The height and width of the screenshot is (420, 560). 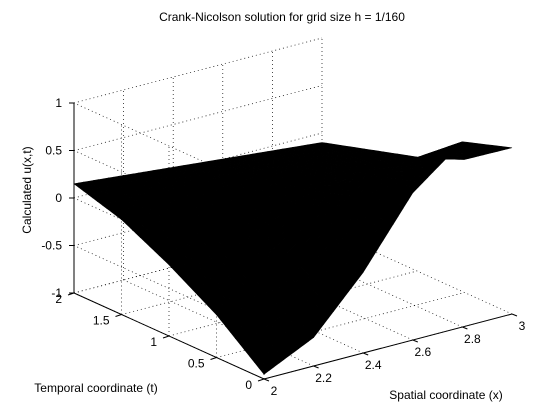 I want to click on x-tick-label: 2.4, so click(x=373, y=365).